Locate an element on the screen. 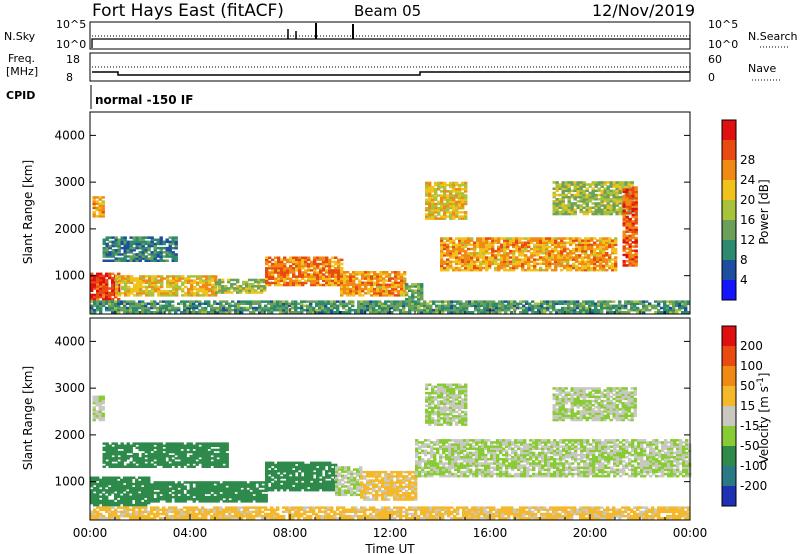 Image resolution: width=800 pixels, height=554 pixels. power-colorbar-swatch is located at coordinates (729, 190).